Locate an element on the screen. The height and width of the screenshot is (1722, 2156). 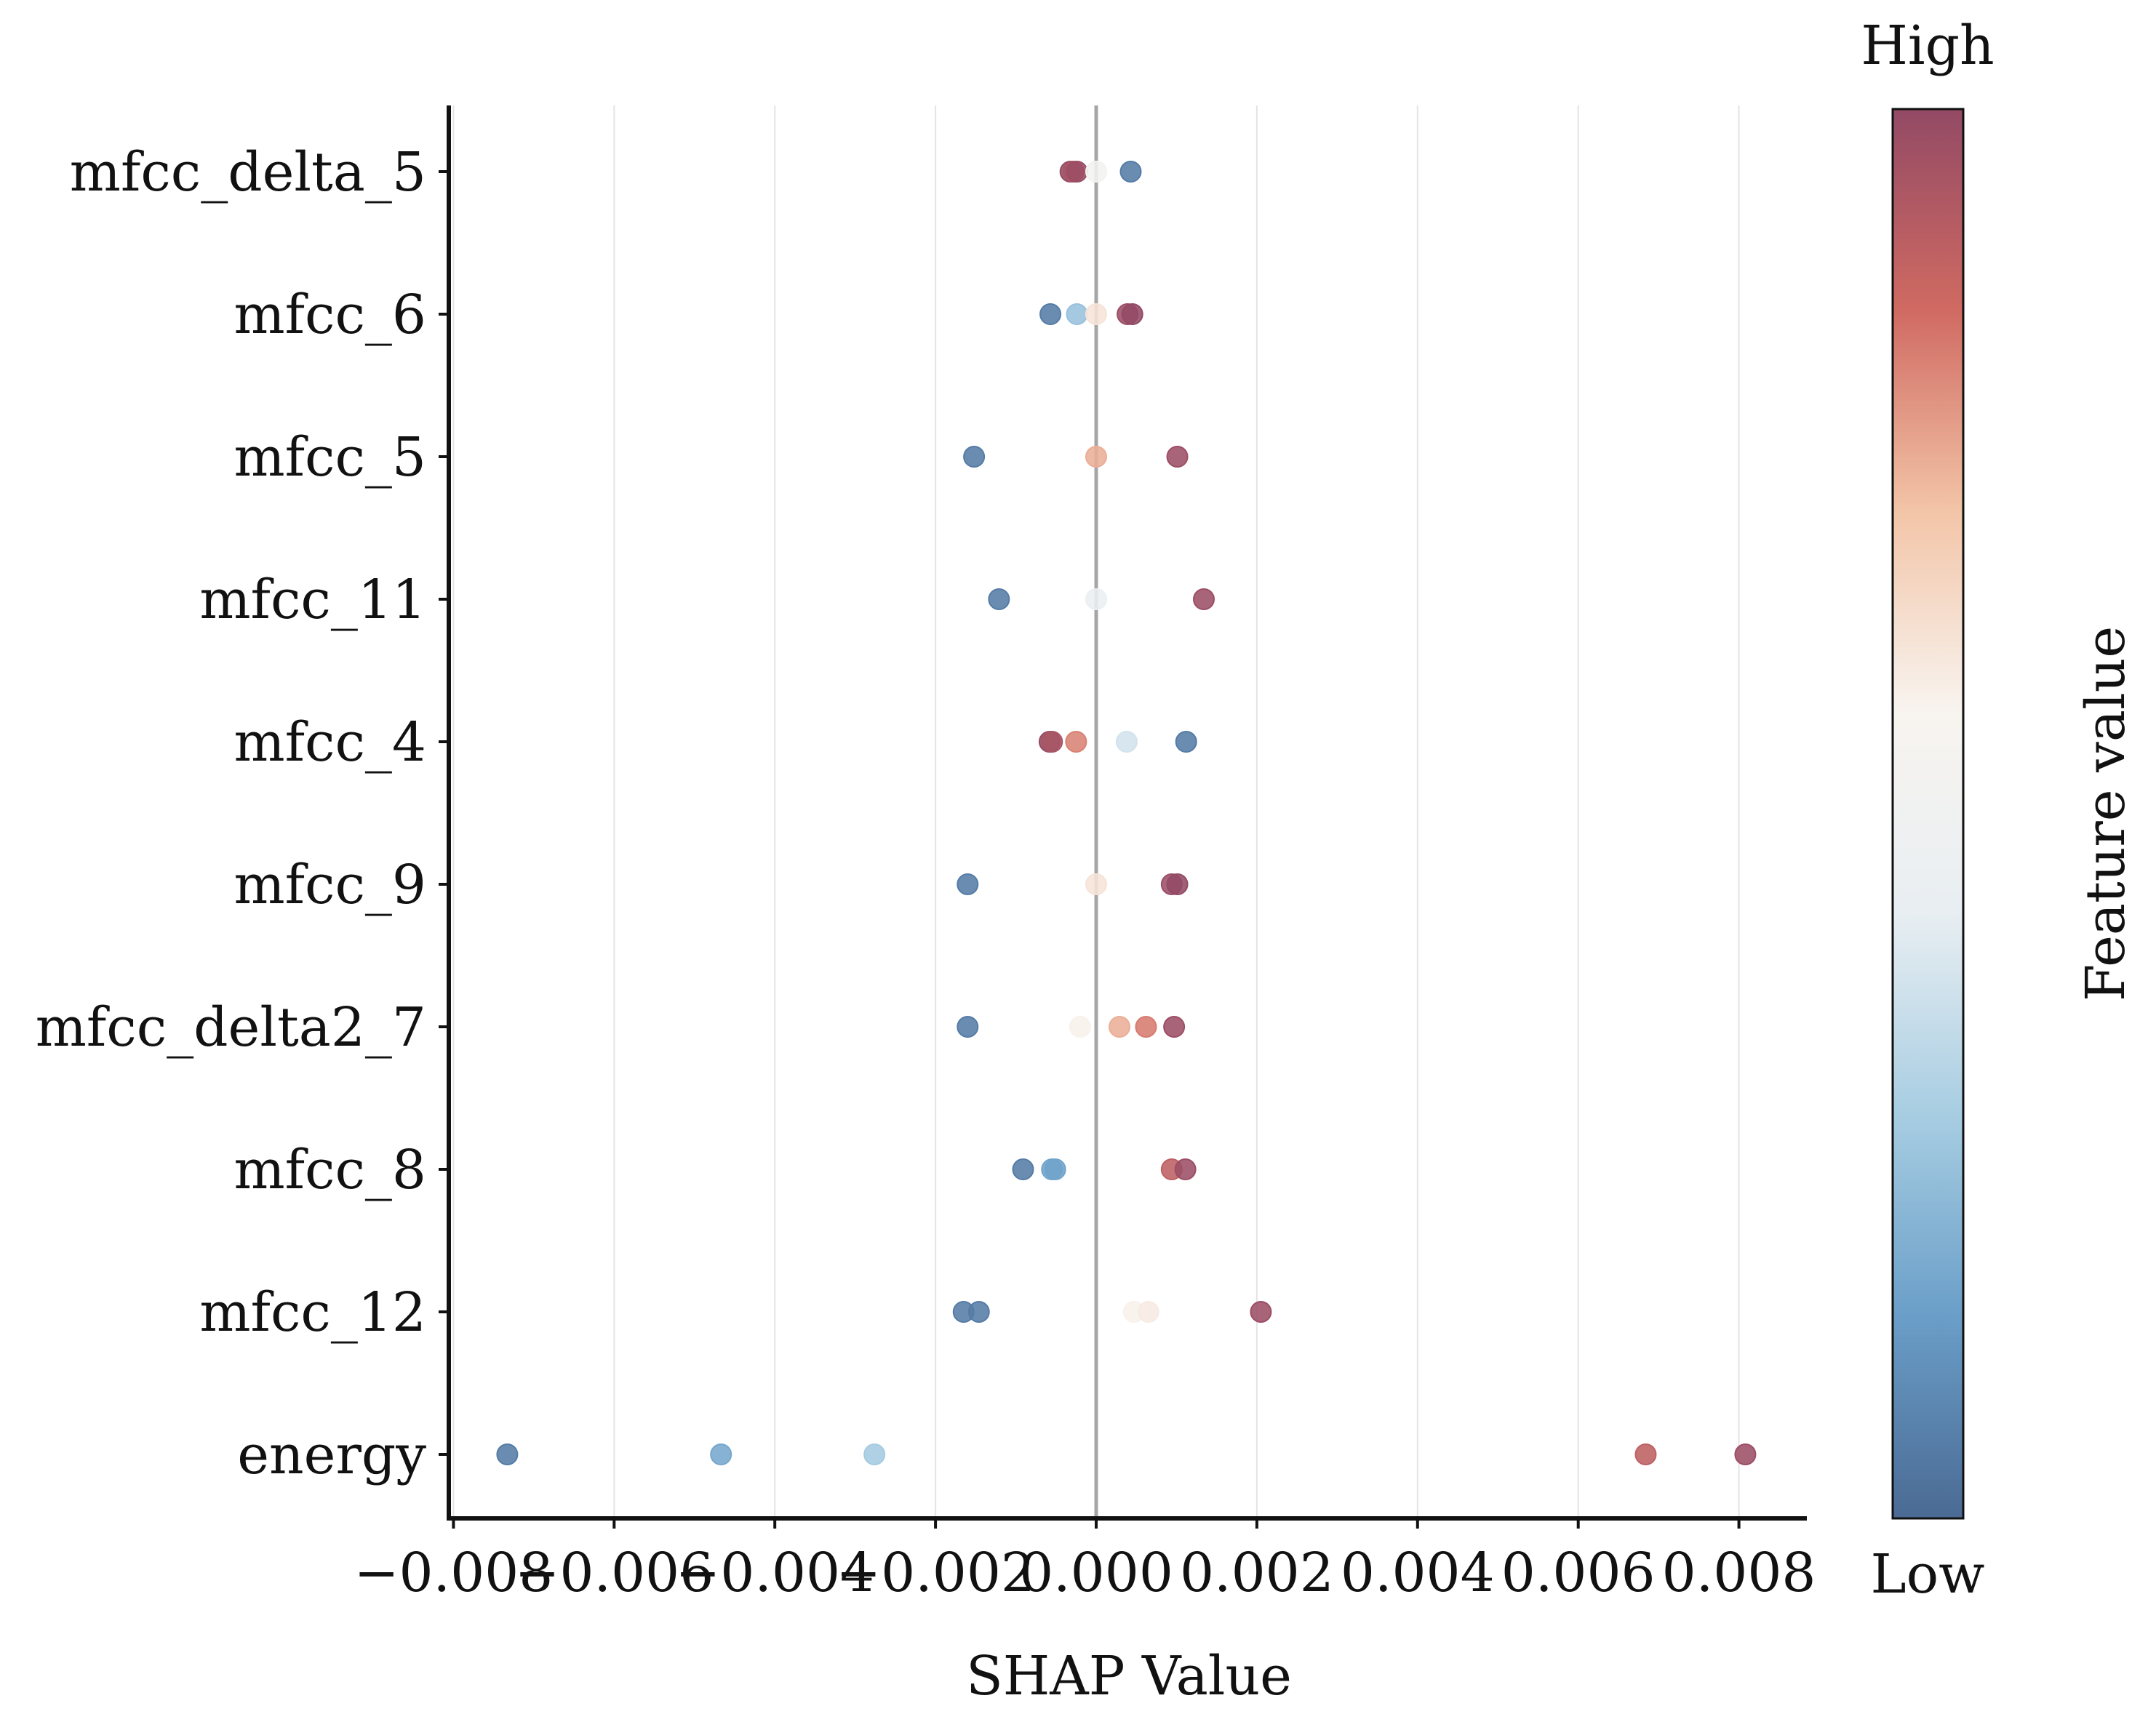
x-tick-label: −0.002 is located at coordinates (936, 1573).